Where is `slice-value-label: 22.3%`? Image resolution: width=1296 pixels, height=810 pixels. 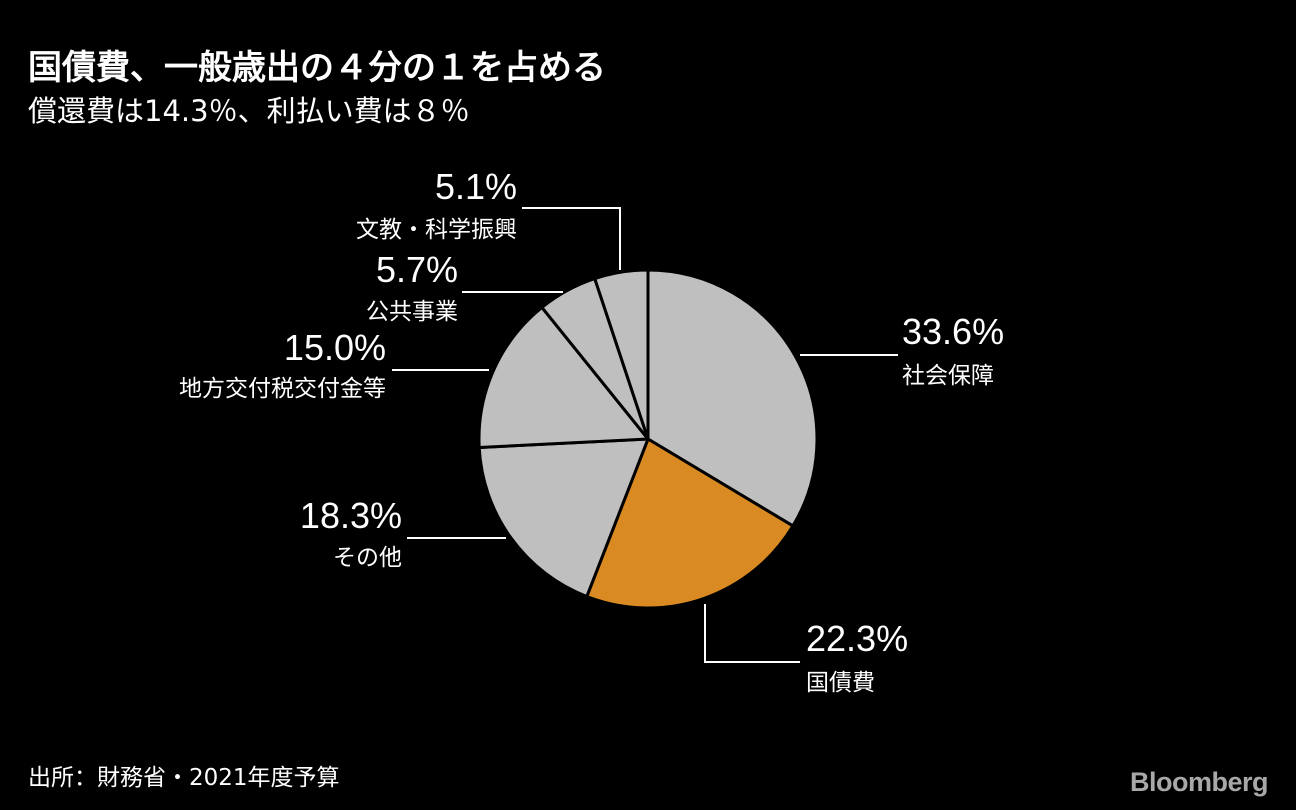 slice-value-label: 22.3% is located at coordinates (857, 638).